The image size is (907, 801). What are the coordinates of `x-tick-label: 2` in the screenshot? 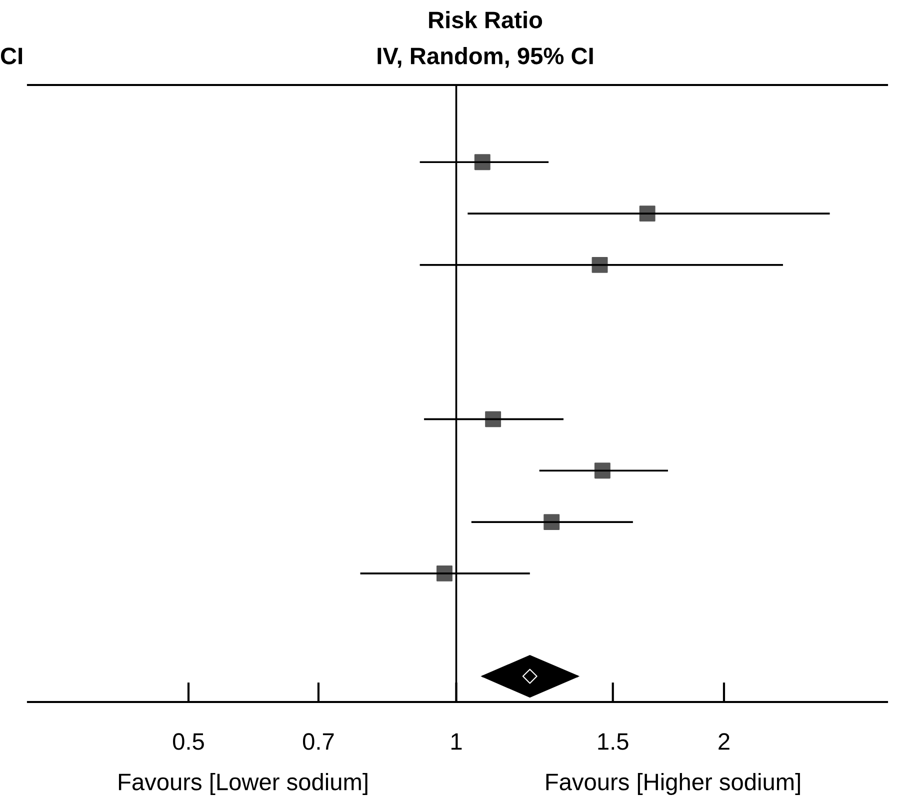 It's located at (724, 741).